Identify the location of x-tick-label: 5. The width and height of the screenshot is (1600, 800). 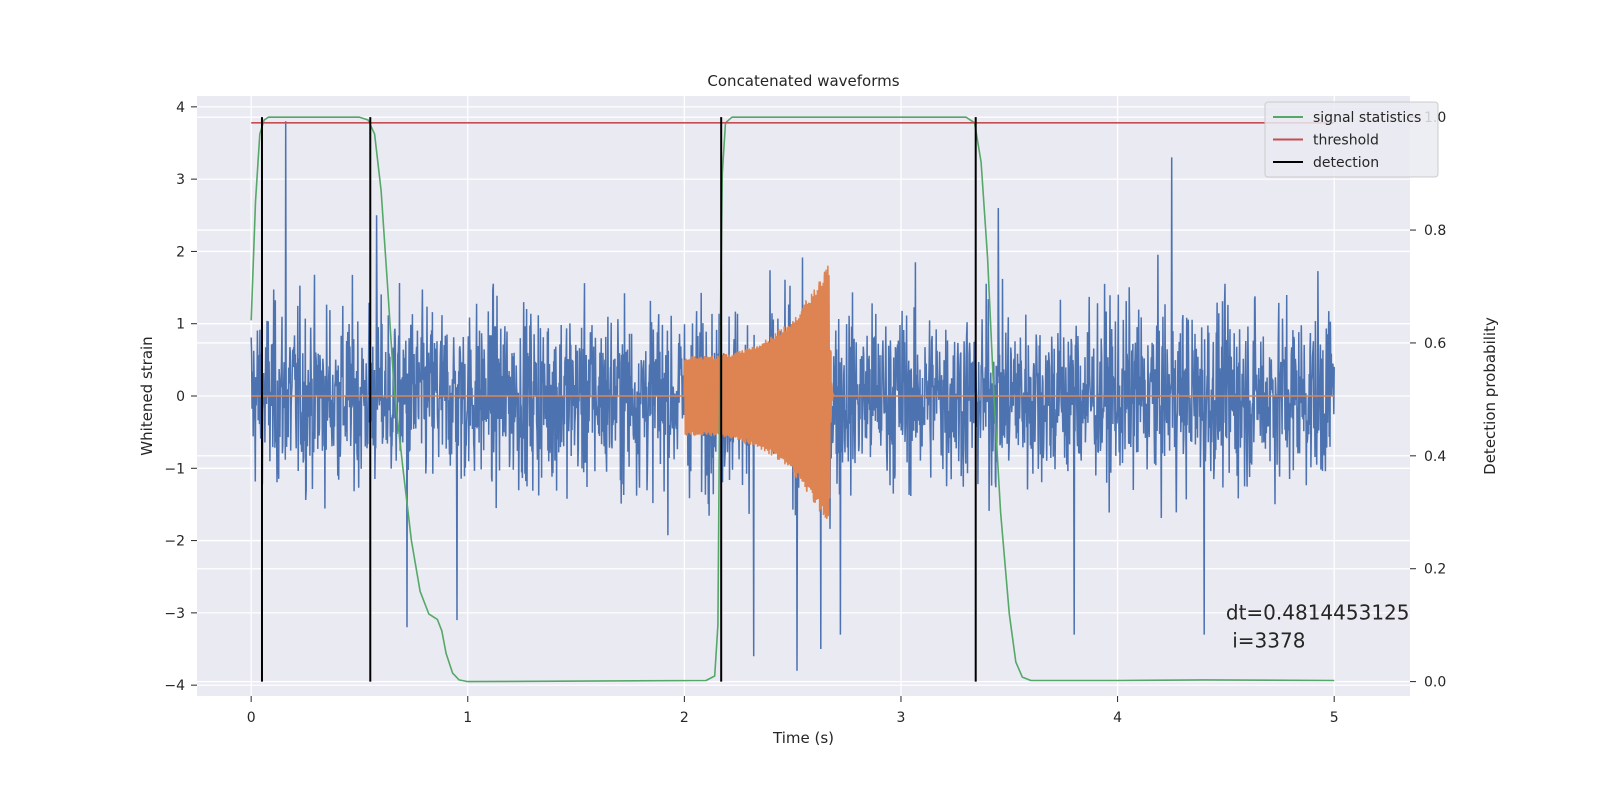
(1334, 718).